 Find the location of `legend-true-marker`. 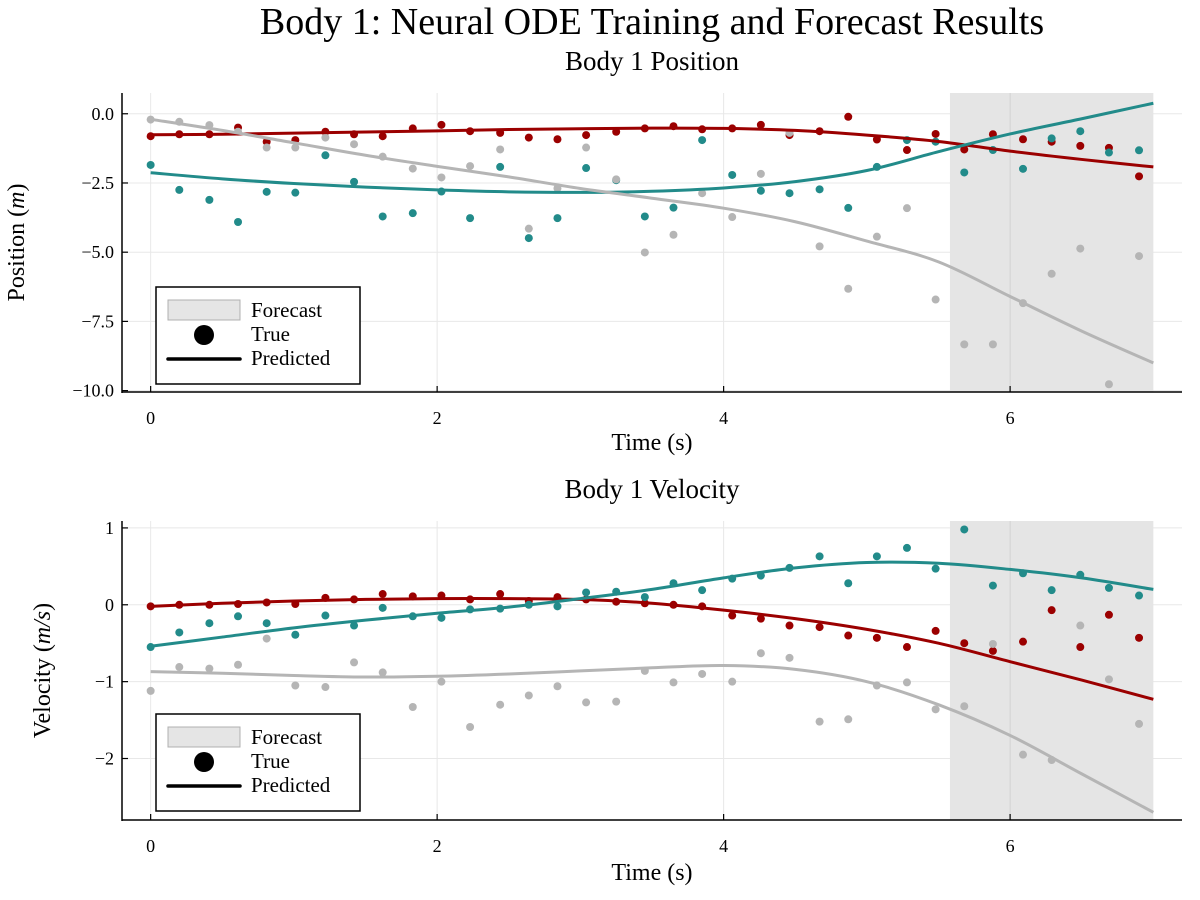

legend-true-marker is located at coordinates (204, 762).